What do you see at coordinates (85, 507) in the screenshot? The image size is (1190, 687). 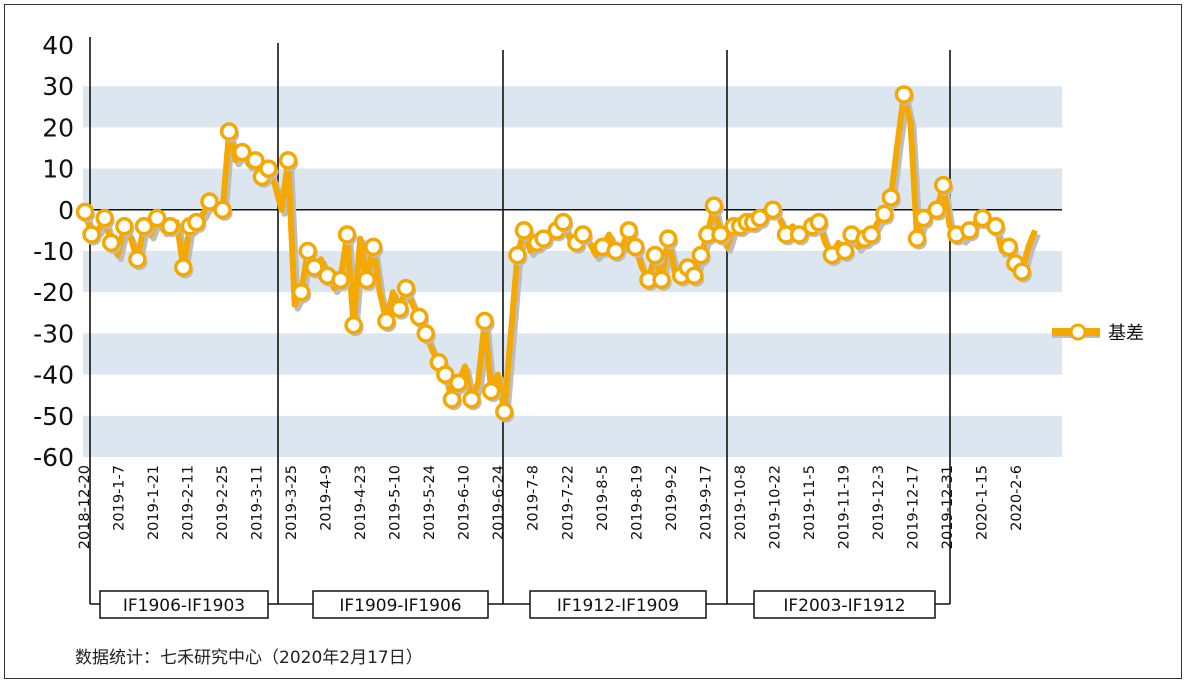 I see `x-tick-label: 2018-12-20` at bounding box center [85, 507].